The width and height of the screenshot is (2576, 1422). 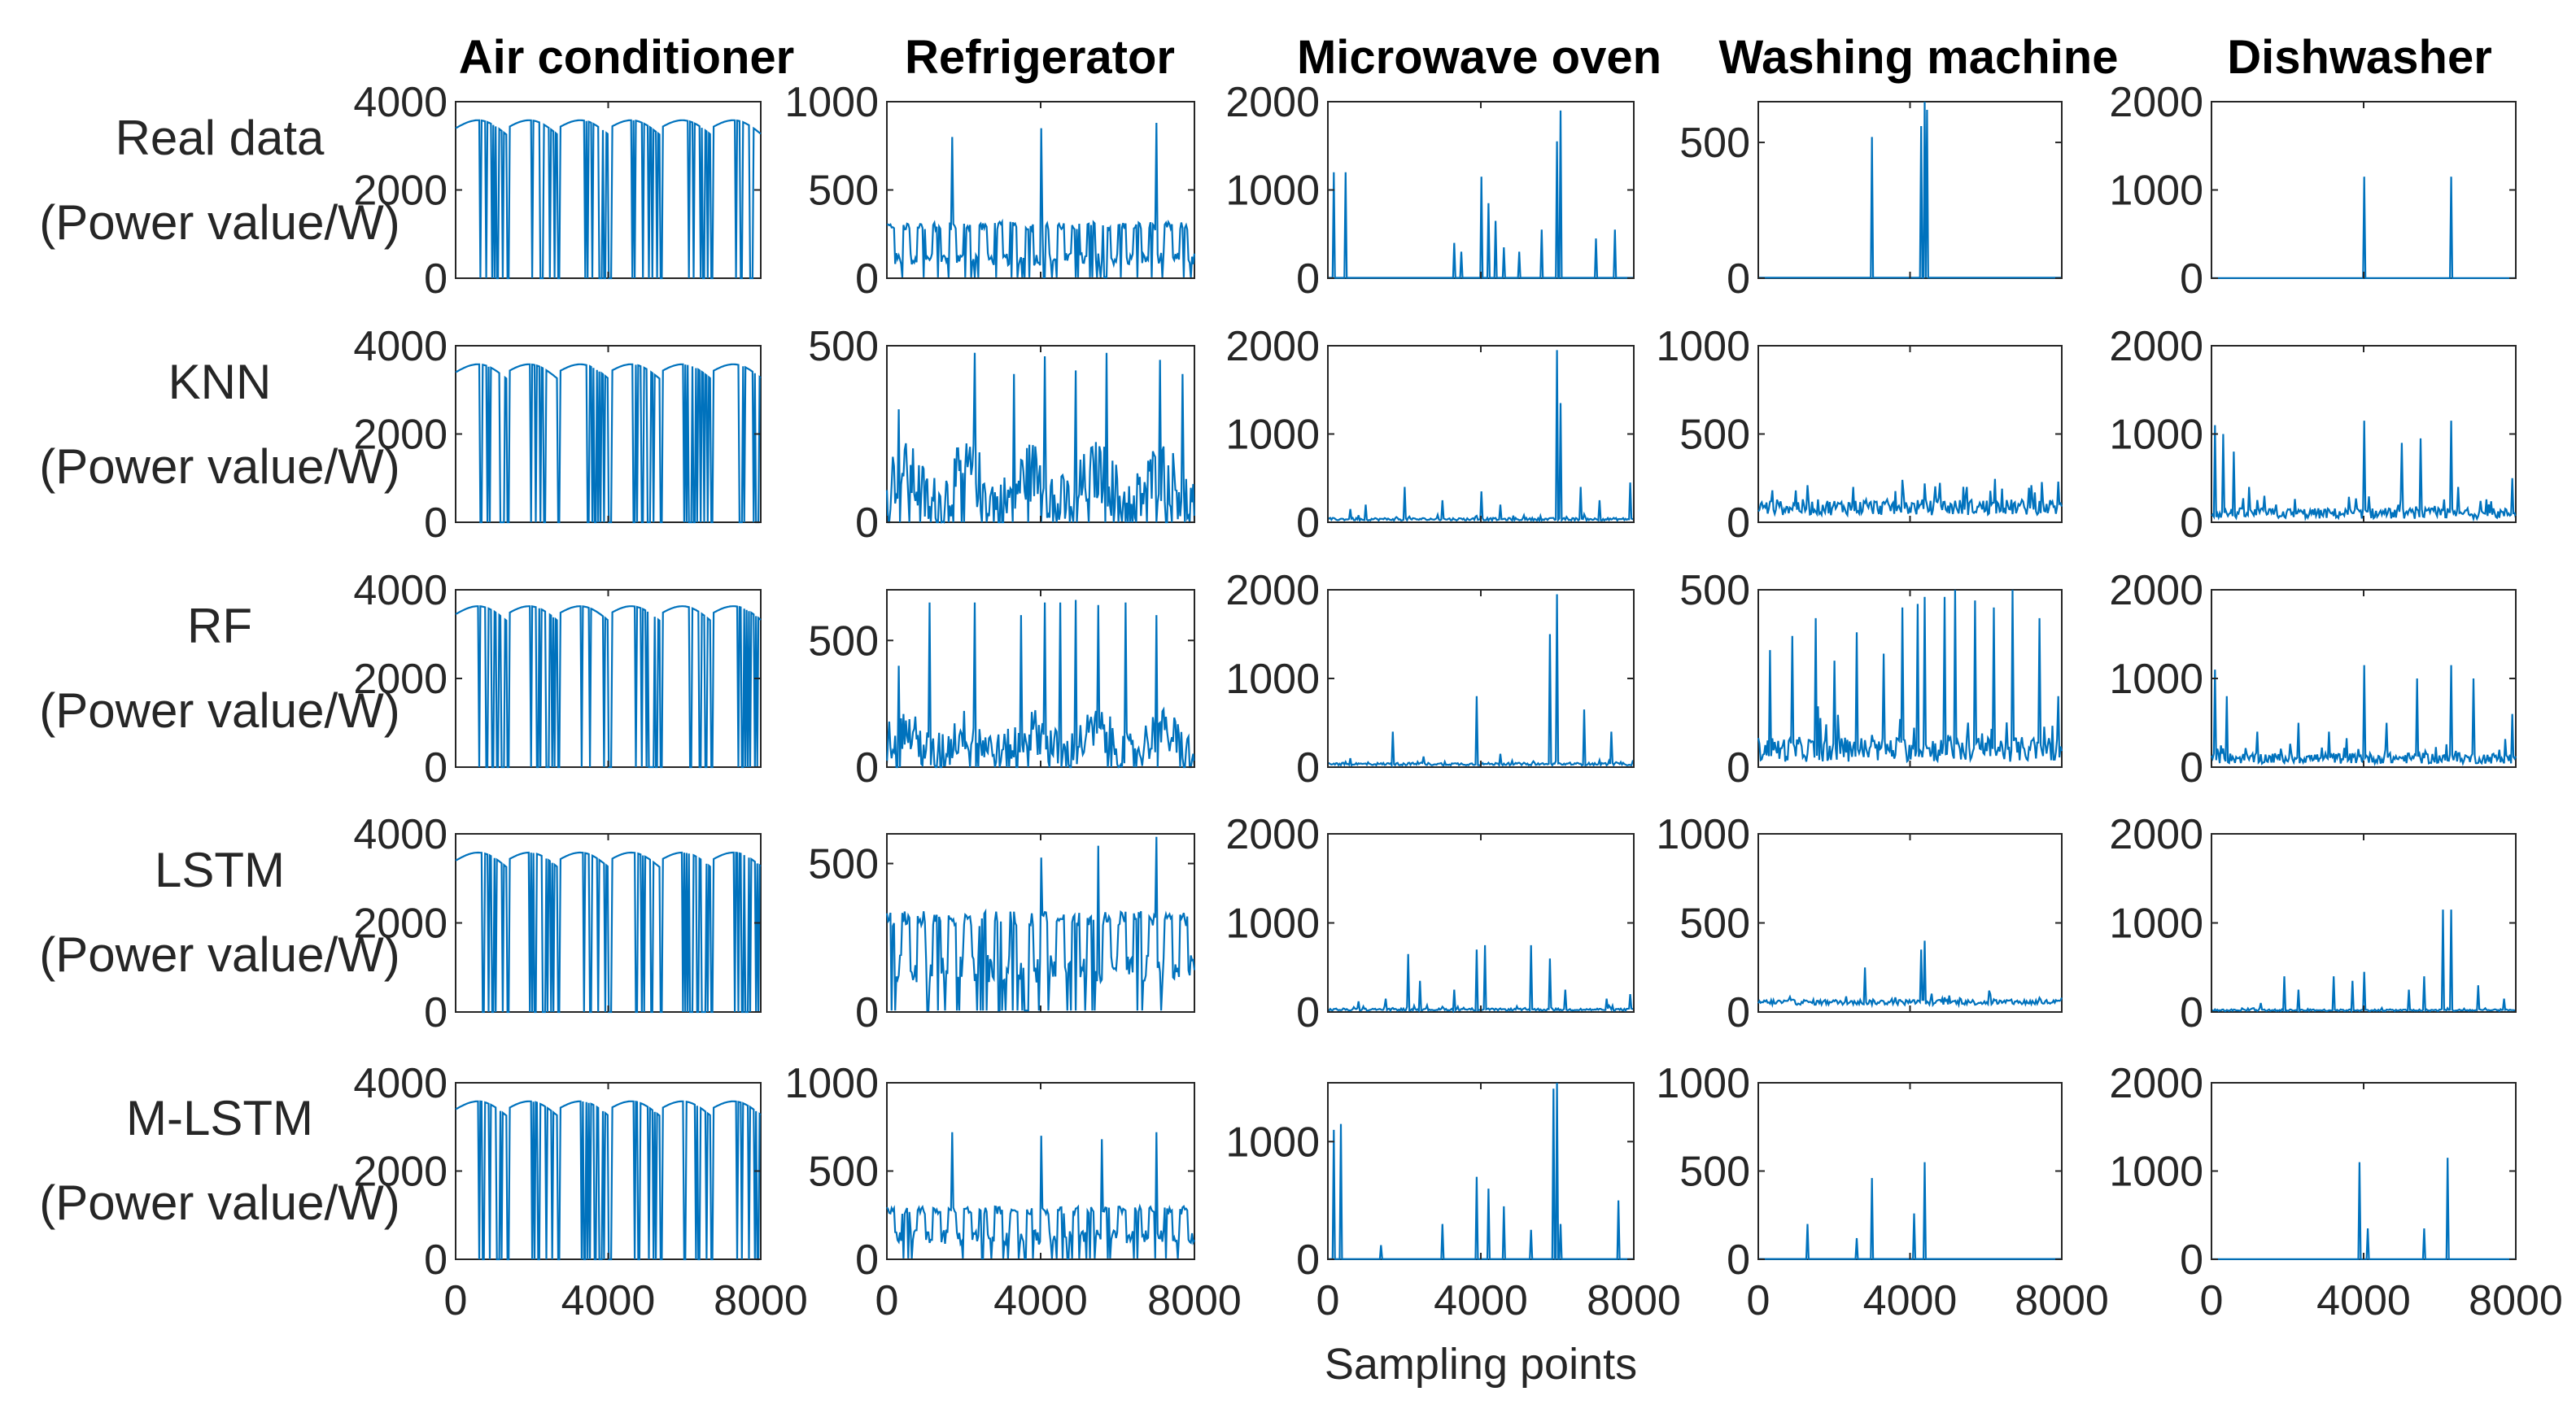 I want to click on panel-knn-dishwasher: 0 1000 2000, so click(x=2313, y=435).